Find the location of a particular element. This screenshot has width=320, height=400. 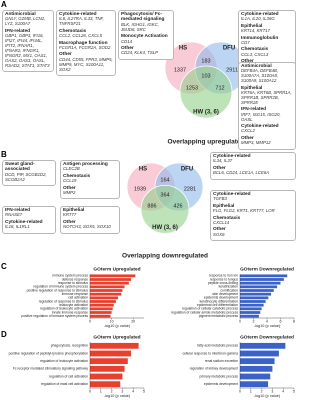

region-count: 426 is located at coordinates (177, 206).